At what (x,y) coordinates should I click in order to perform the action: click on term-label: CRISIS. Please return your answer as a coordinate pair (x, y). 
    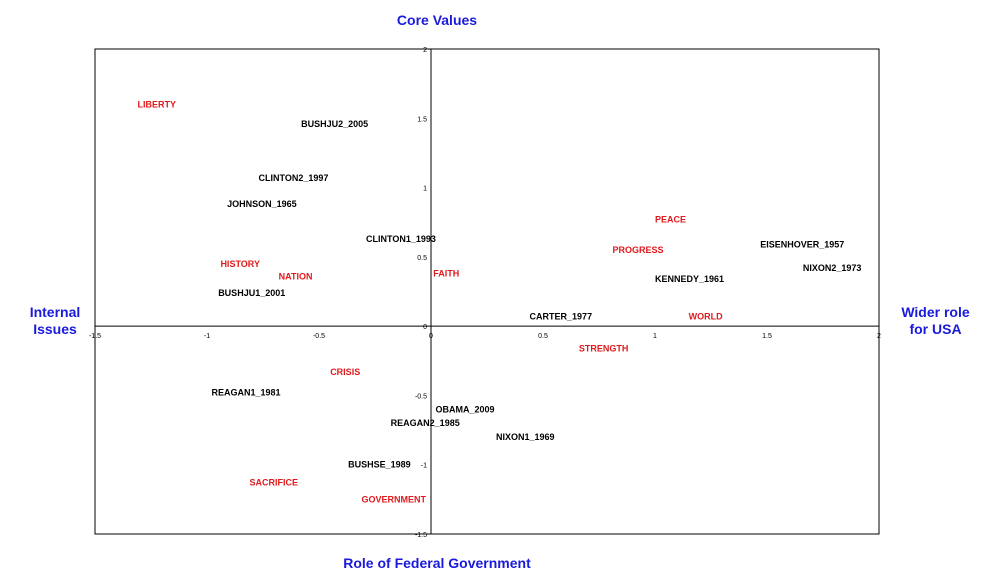
    Looking at the image, I should click on (345, 372).